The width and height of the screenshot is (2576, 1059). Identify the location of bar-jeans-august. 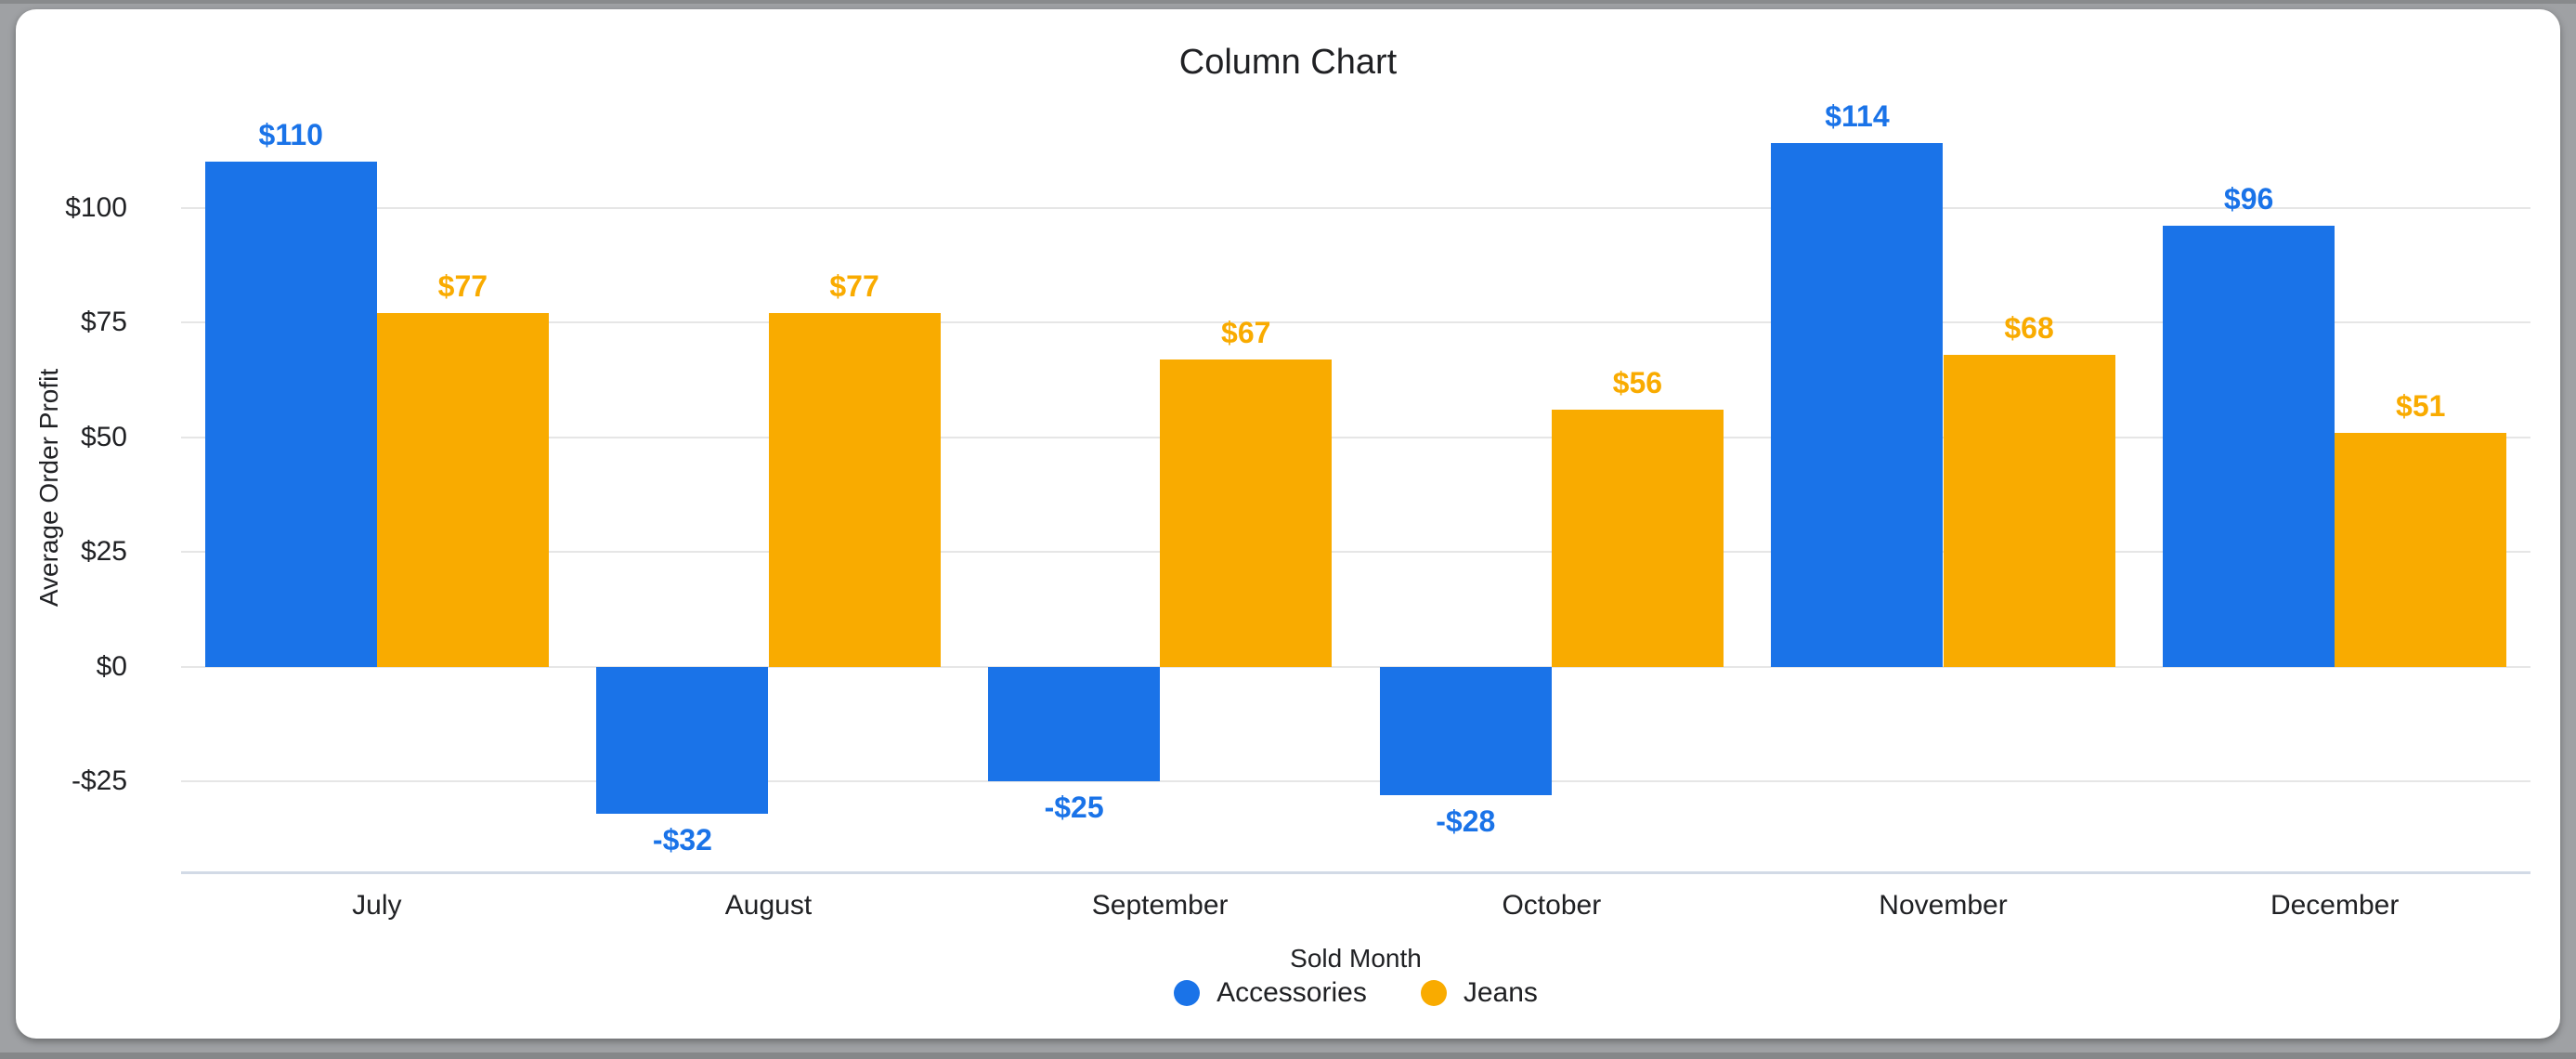
(854, 490).